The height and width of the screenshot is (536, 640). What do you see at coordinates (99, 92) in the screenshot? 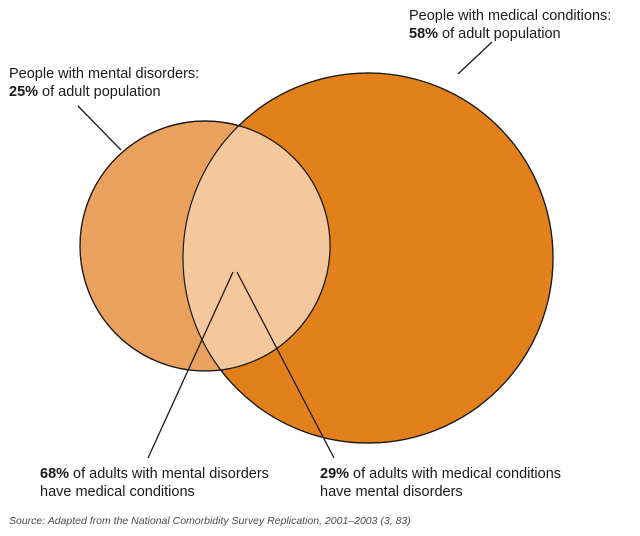
I see `mental-label-line2: of adult population` at bounding box center [99, 92].